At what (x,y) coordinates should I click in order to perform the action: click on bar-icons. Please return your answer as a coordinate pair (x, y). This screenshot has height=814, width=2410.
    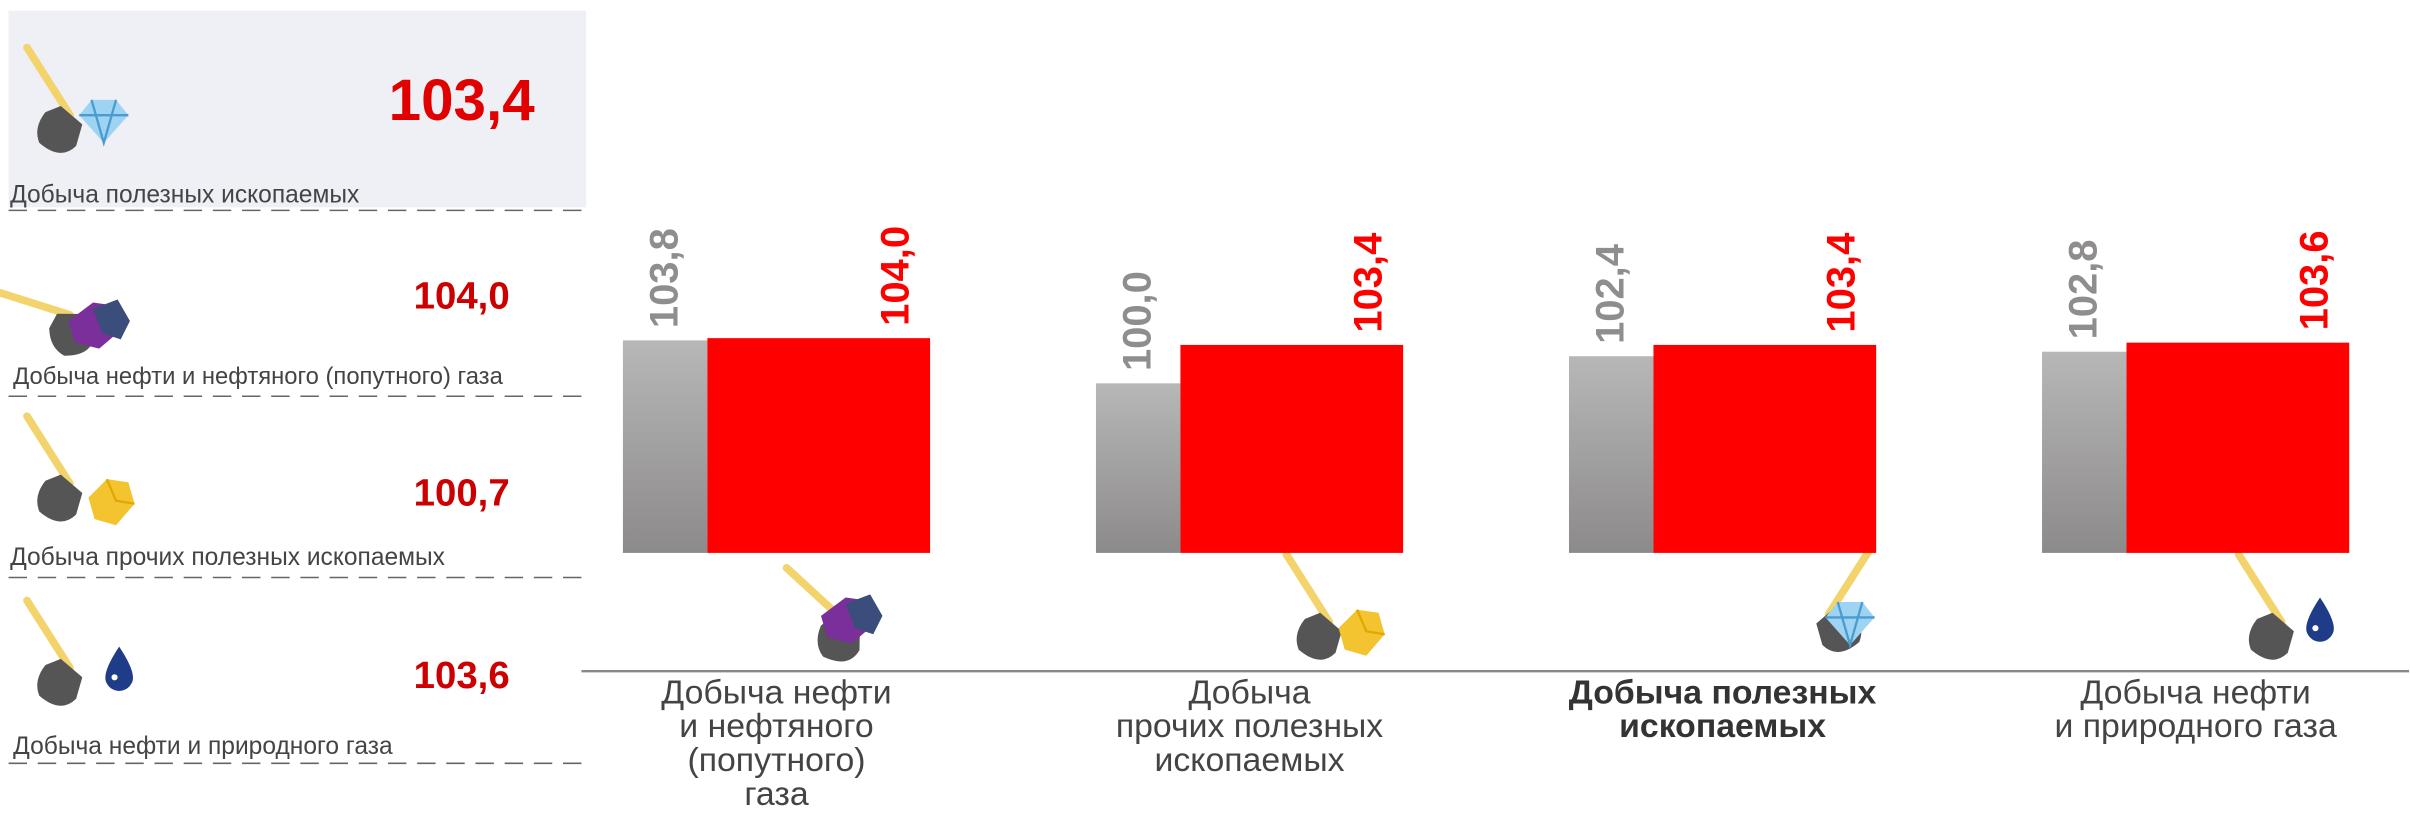
    Looking at the image, I should click on (1560, 608).